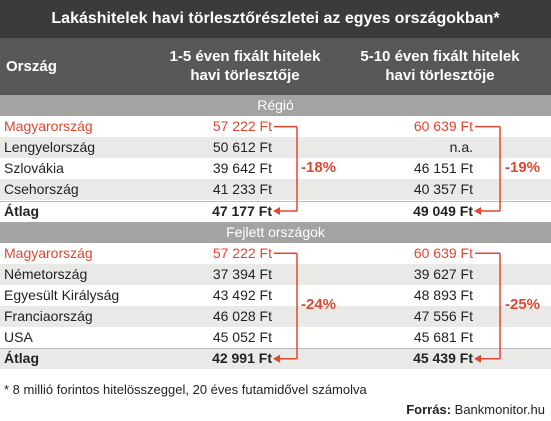 The width and height of the screenshot is (551, 421). I want to click on value-cell: 46 151 Ft, so click(443, 168).